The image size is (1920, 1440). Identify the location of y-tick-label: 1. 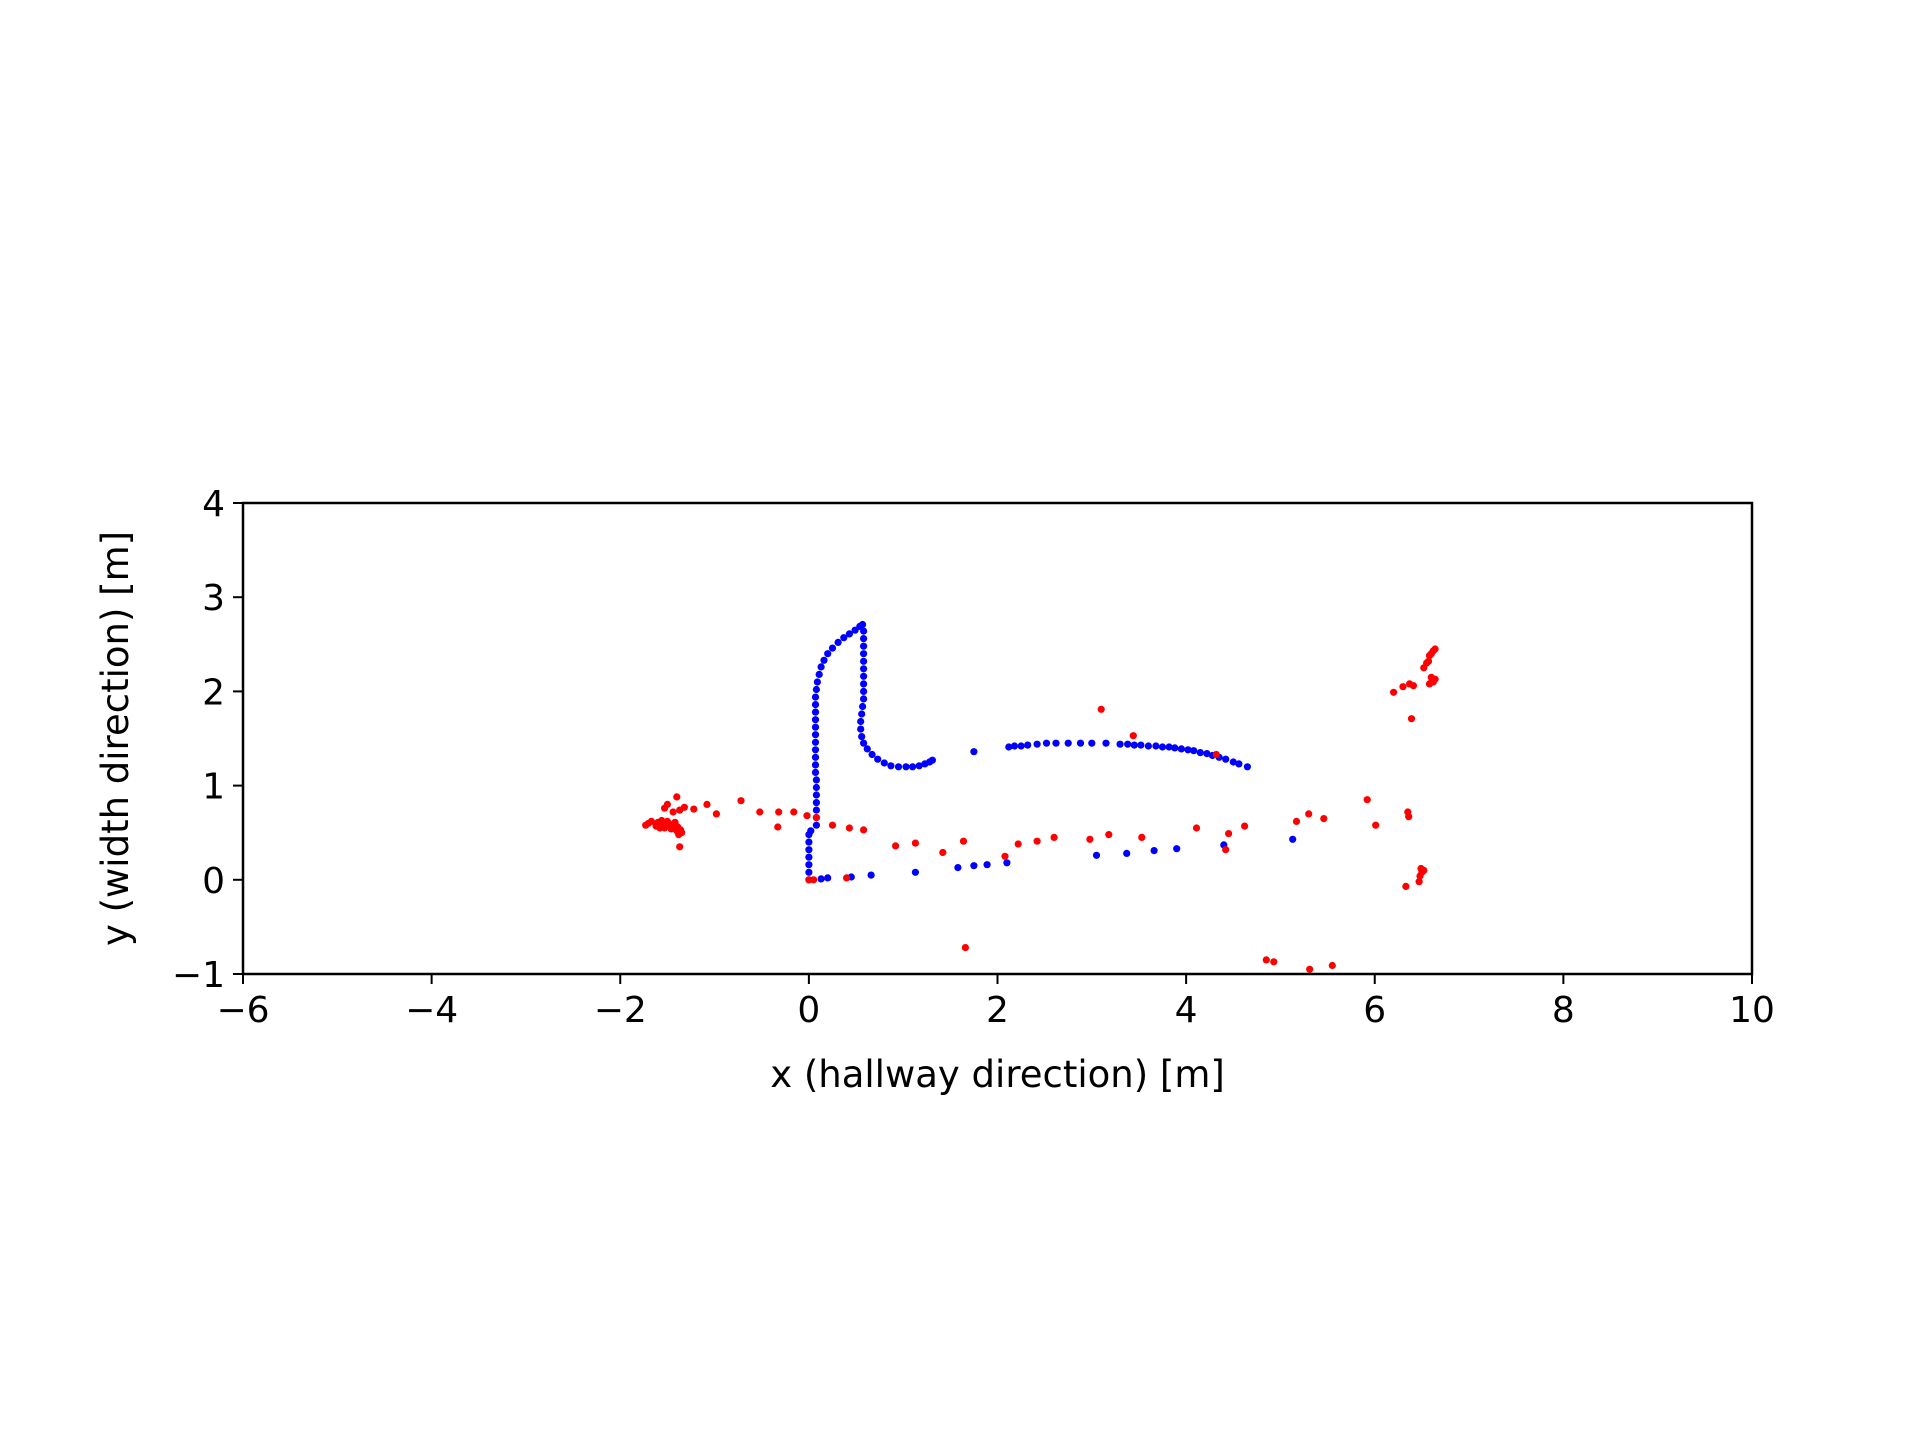
(213, 787).